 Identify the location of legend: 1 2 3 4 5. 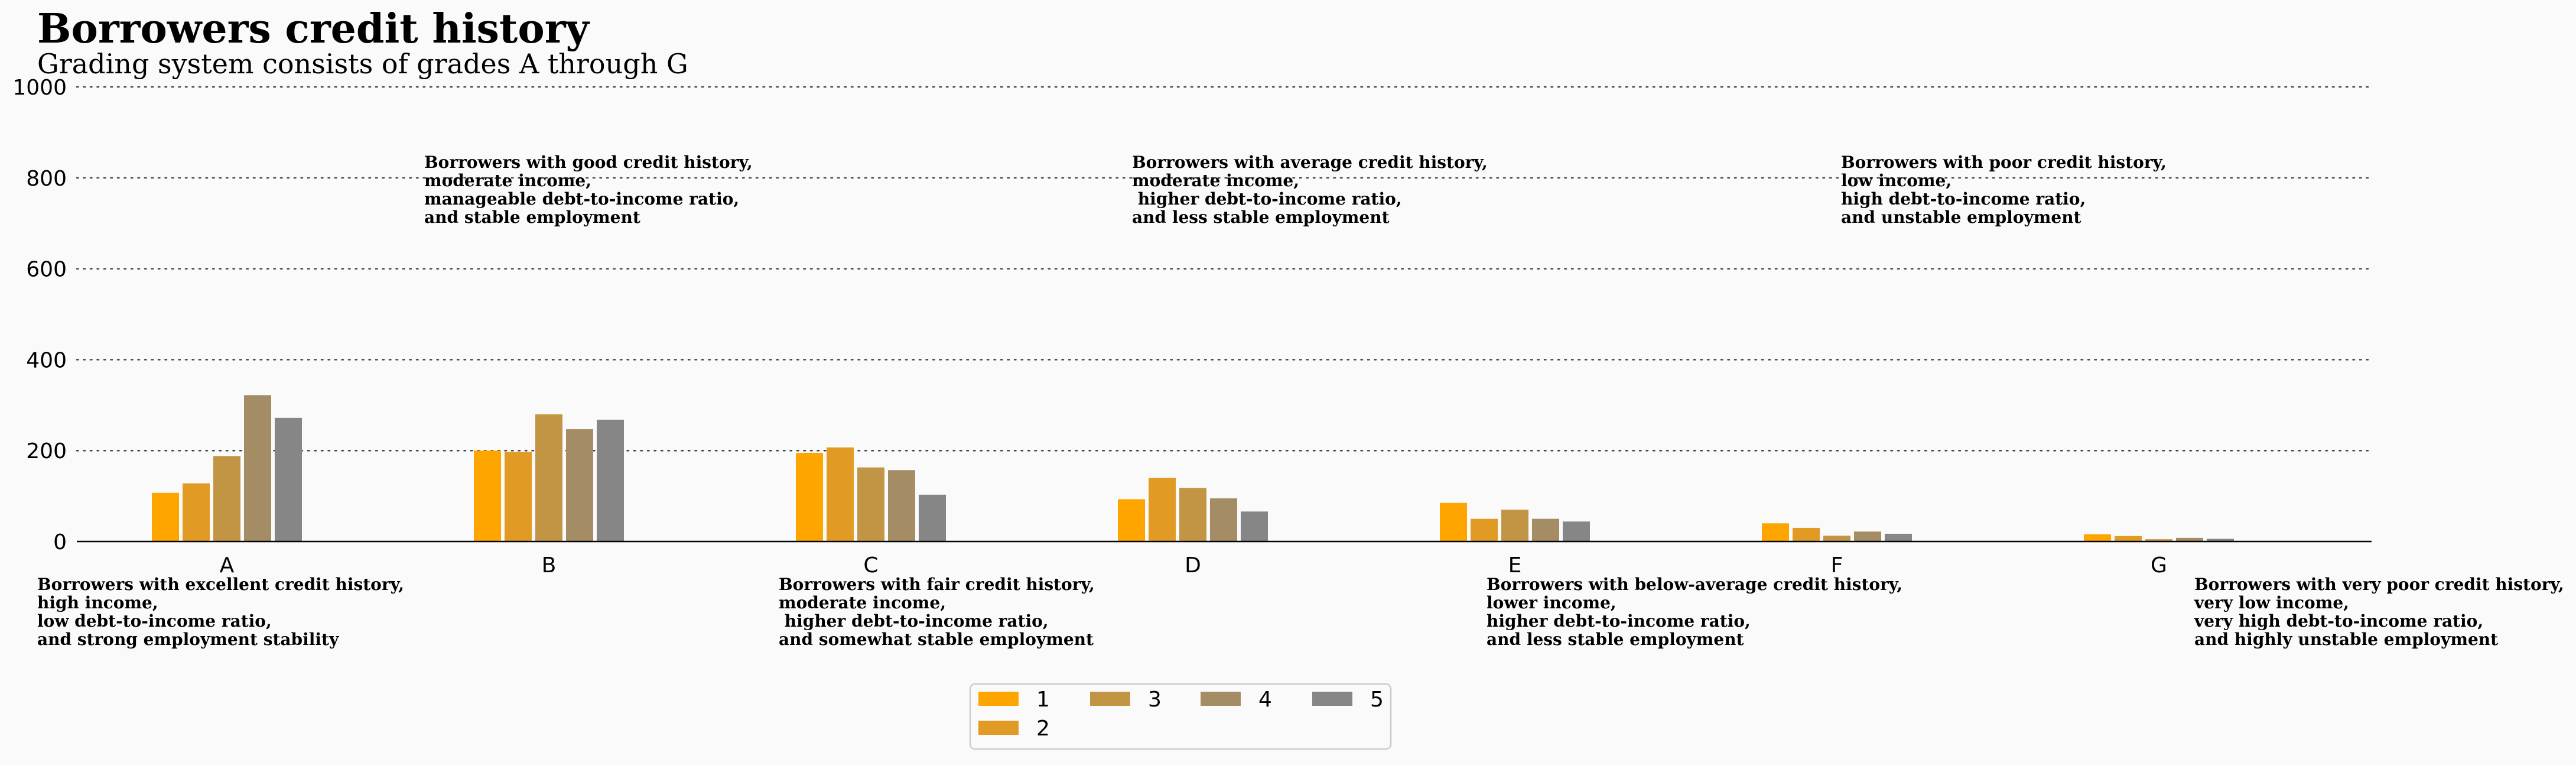
(1180, 716).